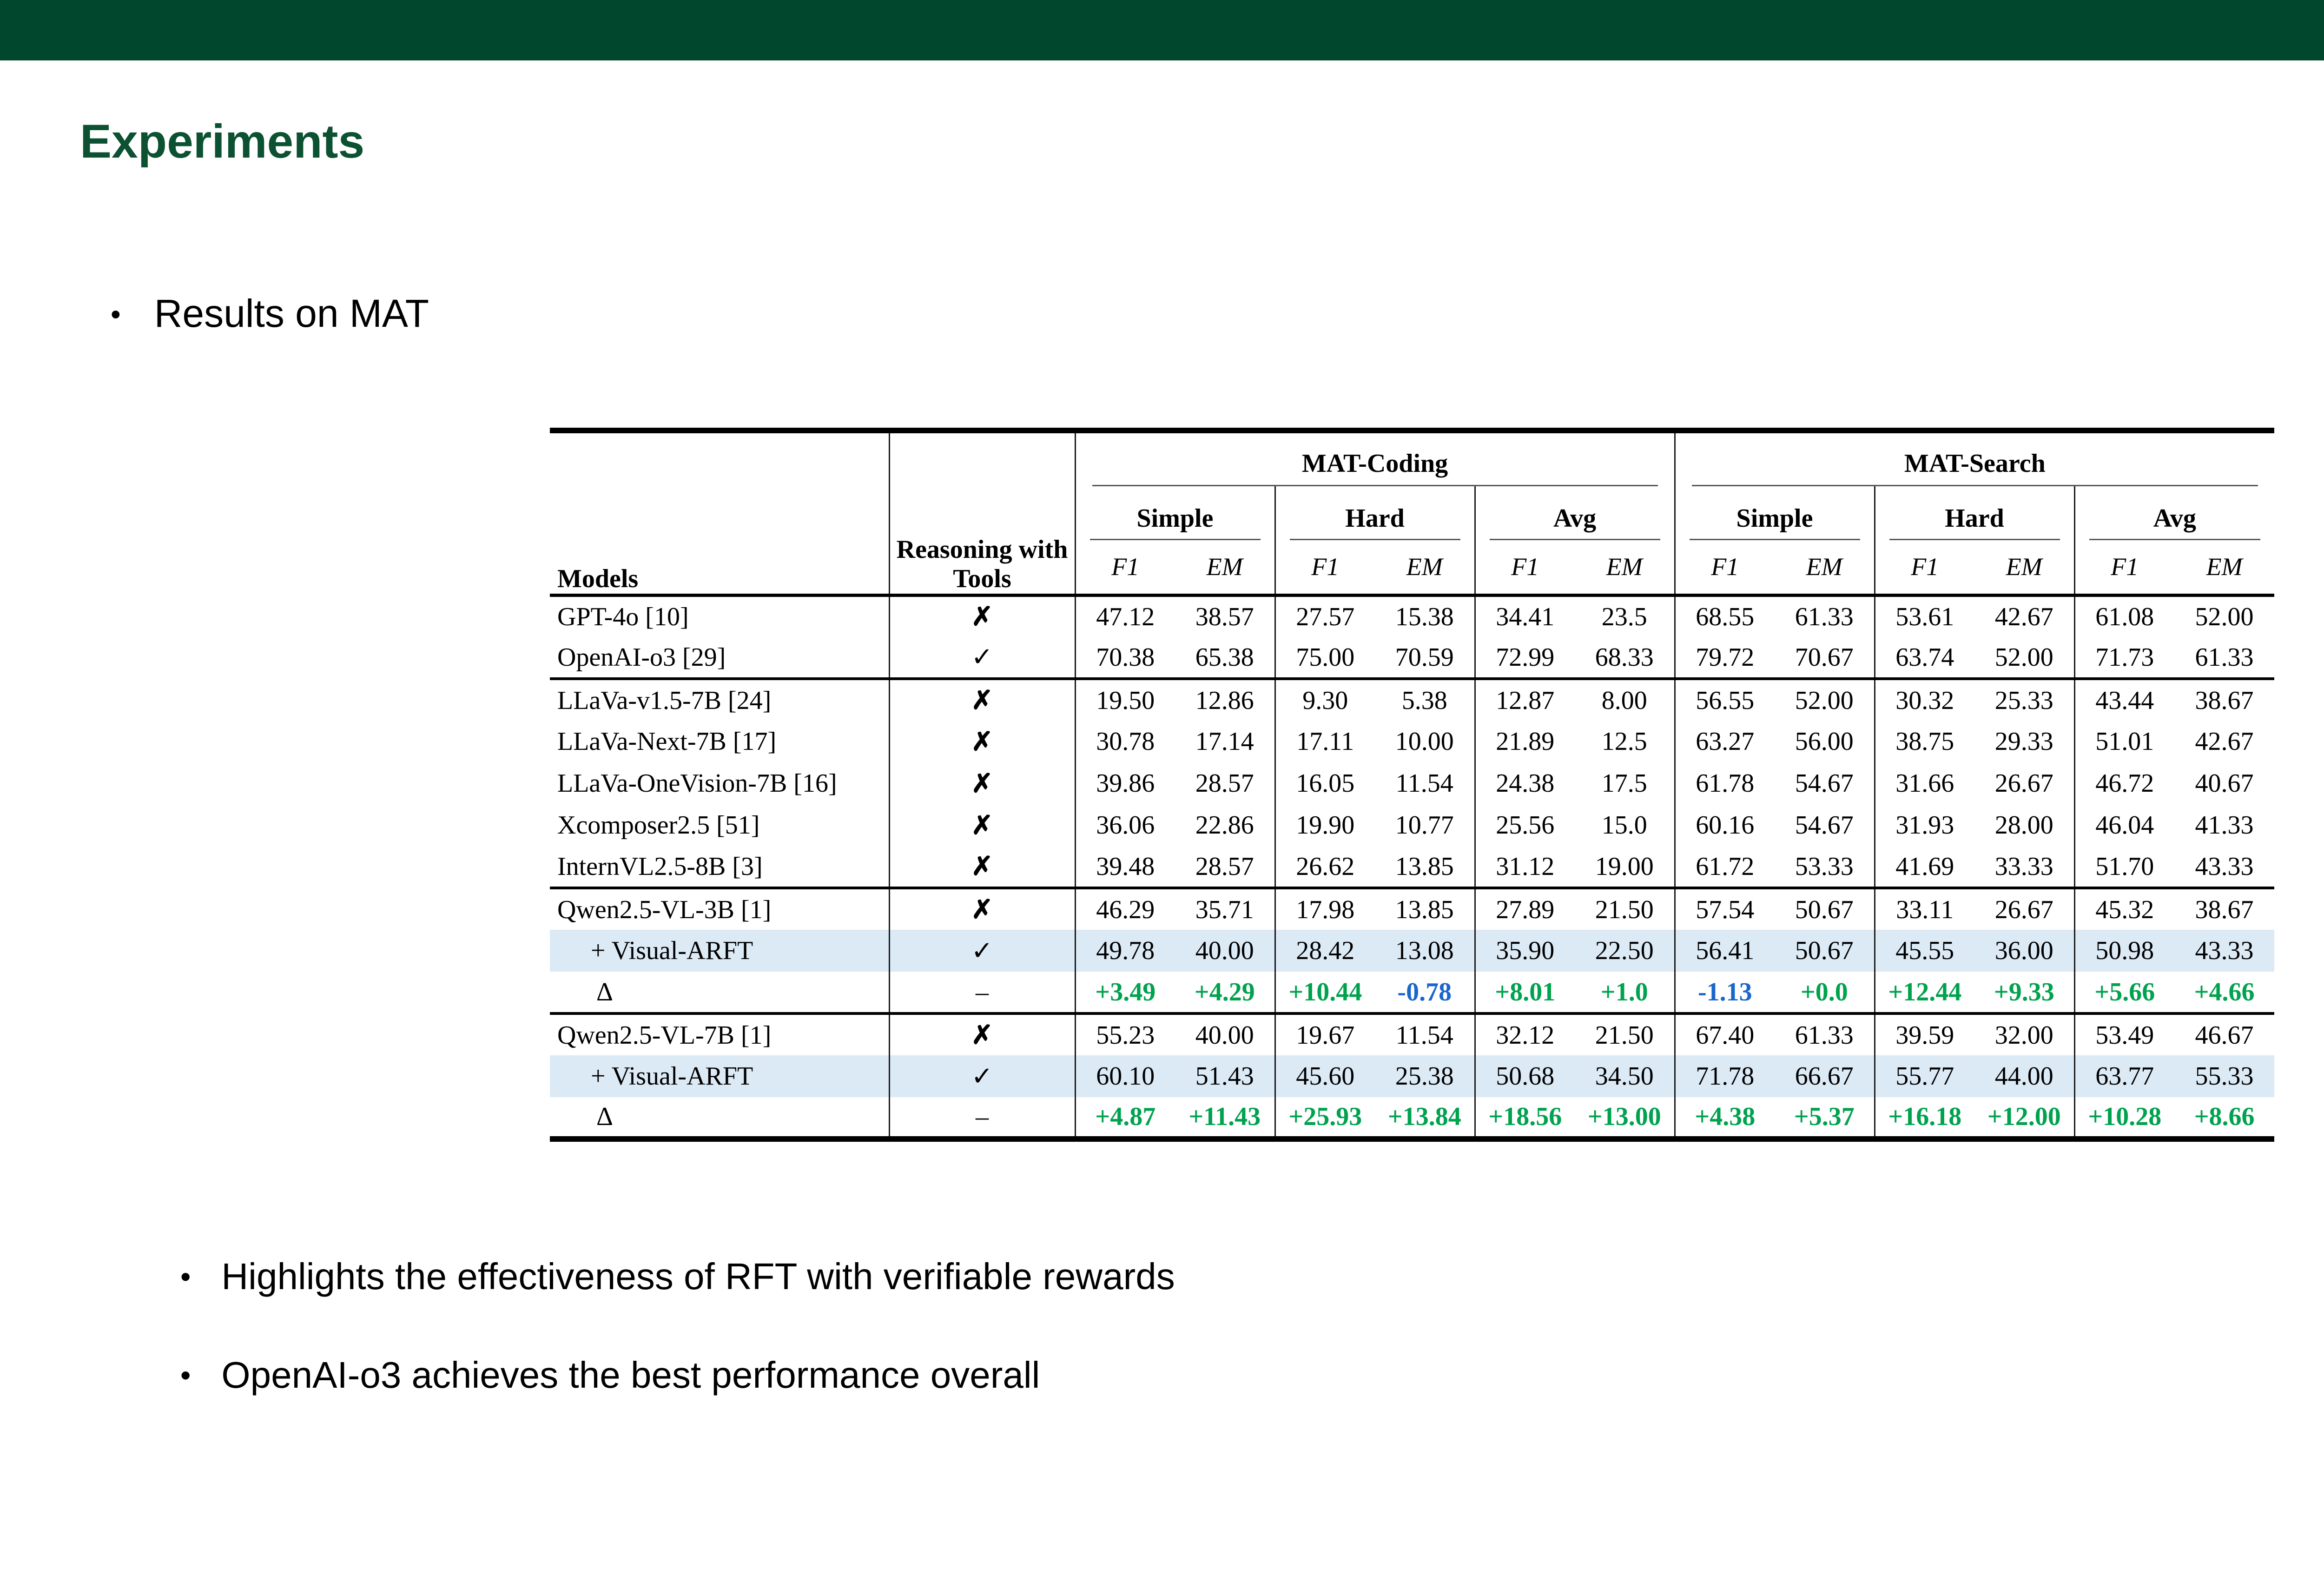  I want to click on value-cell: +16.18, so click(1924, 1118).